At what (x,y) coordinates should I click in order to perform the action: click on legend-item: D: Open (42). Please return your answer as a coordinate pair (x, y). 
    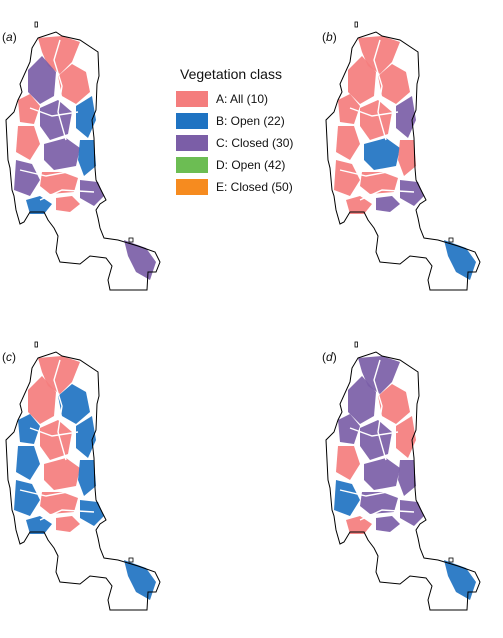
    Looking at the image, I should click on (251, 165).